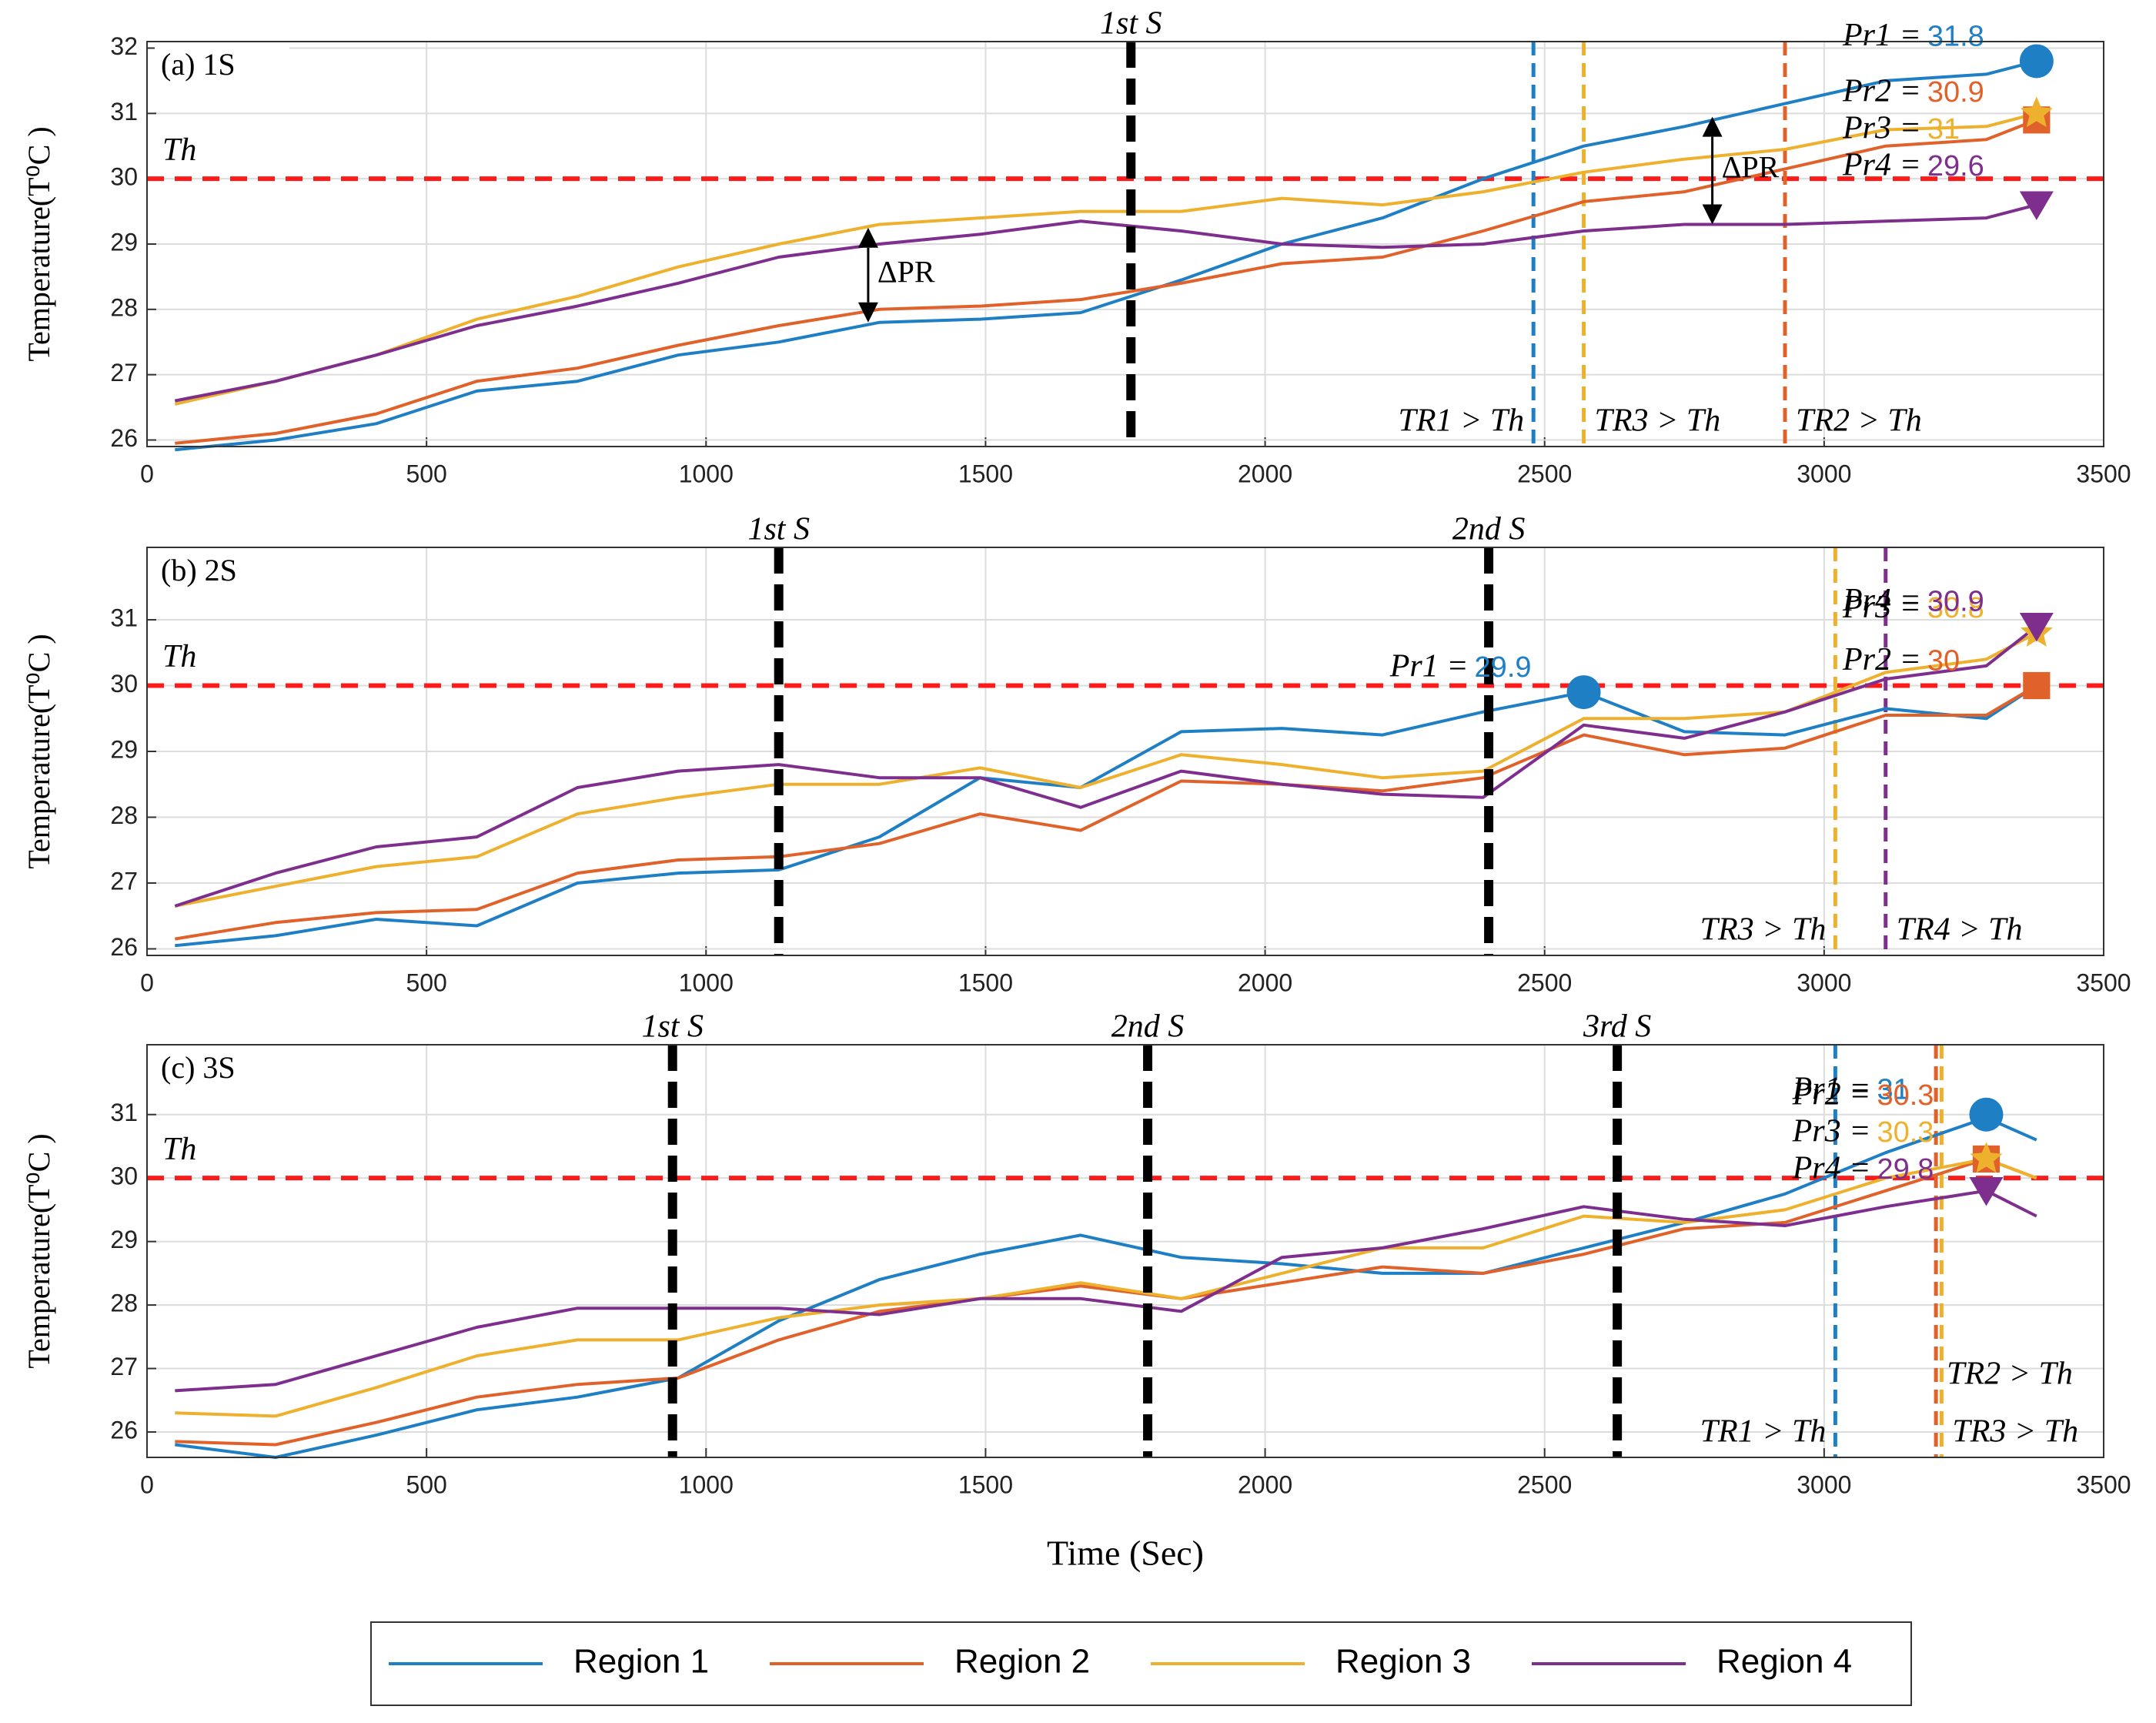 The height and width of the screenshot is (1723, 2156). I want to click on peak-value: 29.6, so click(1956, 166).